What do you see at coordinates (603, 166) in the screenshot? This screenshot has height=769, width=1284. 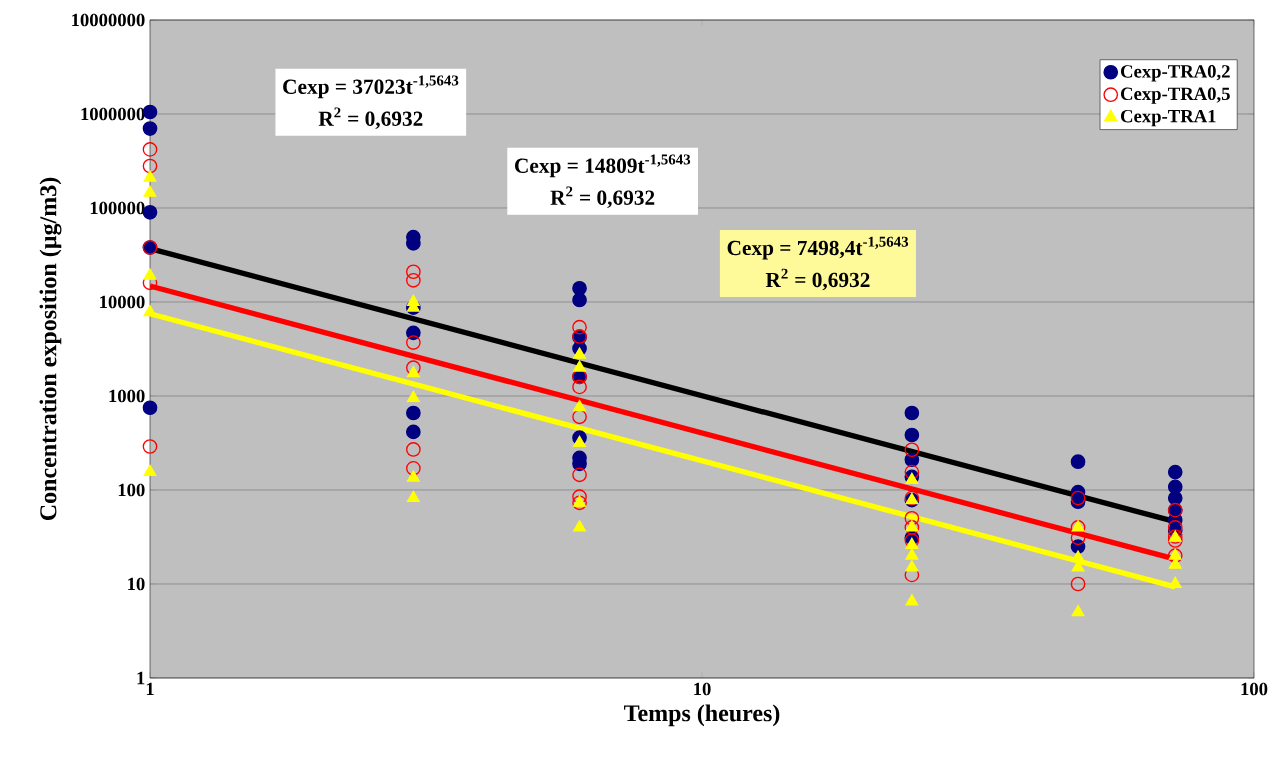 I see `annotation: Cexp = 14809t$^{-1,5643}$` at bounding box center [603, 166].